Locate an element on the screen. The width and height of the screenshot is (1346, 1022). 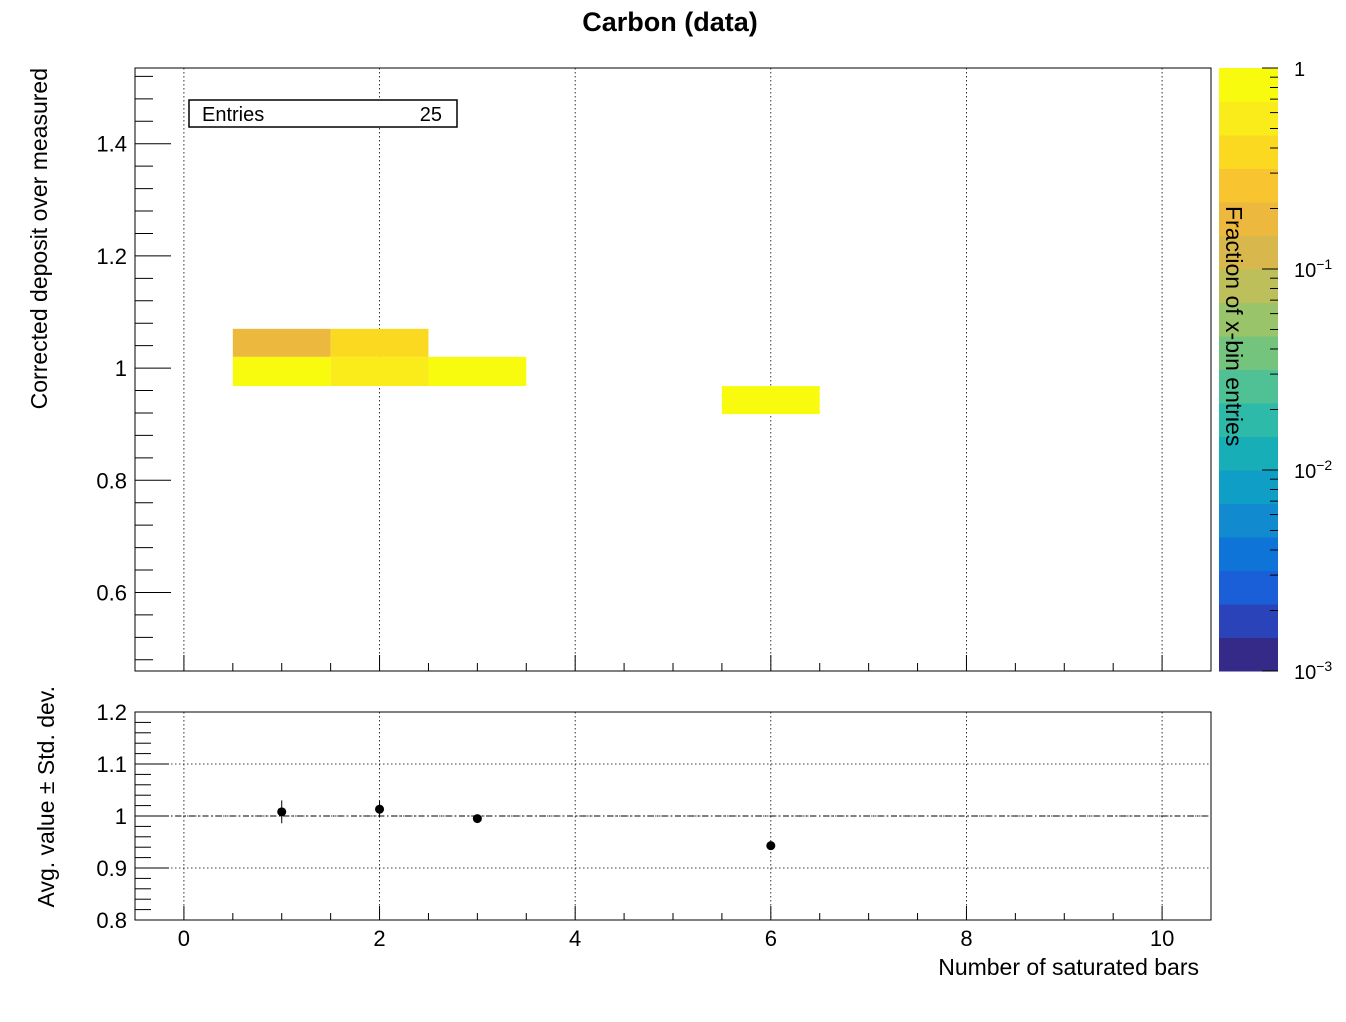
color-scale-bar is located at coordinates (1248, 370).